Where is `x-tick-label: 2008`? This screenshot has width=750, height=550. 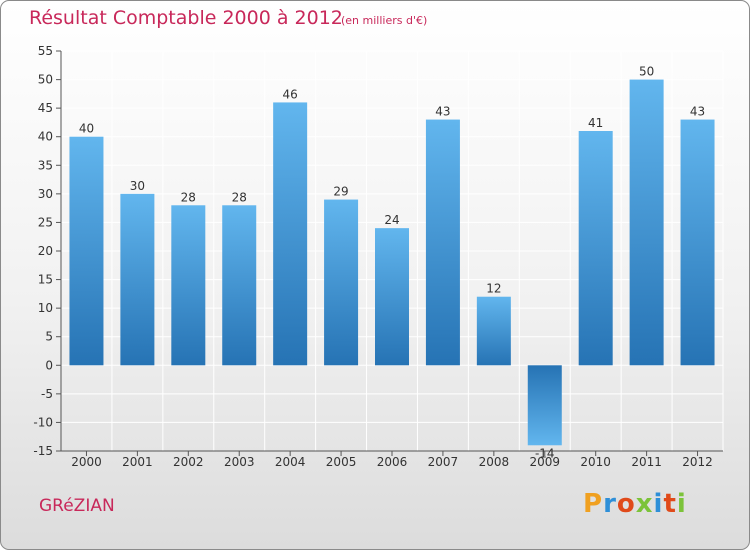 x-tick-label: 2008 is located at coordinates (494, 462).